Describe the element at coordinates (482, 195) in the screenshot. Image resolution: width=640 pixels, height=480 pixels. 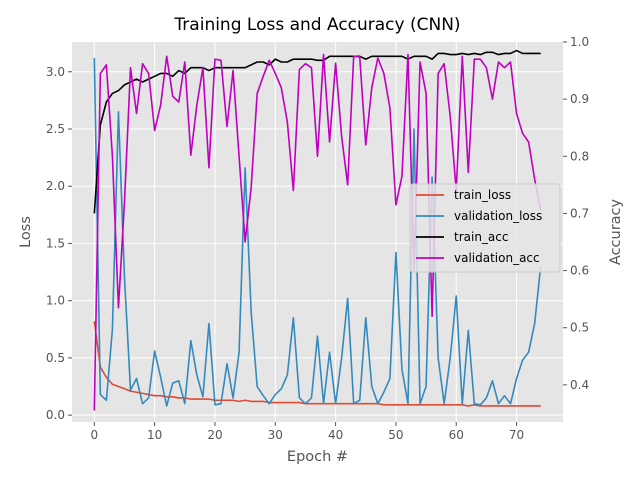
I see `legend-label: train_loss` at that location.